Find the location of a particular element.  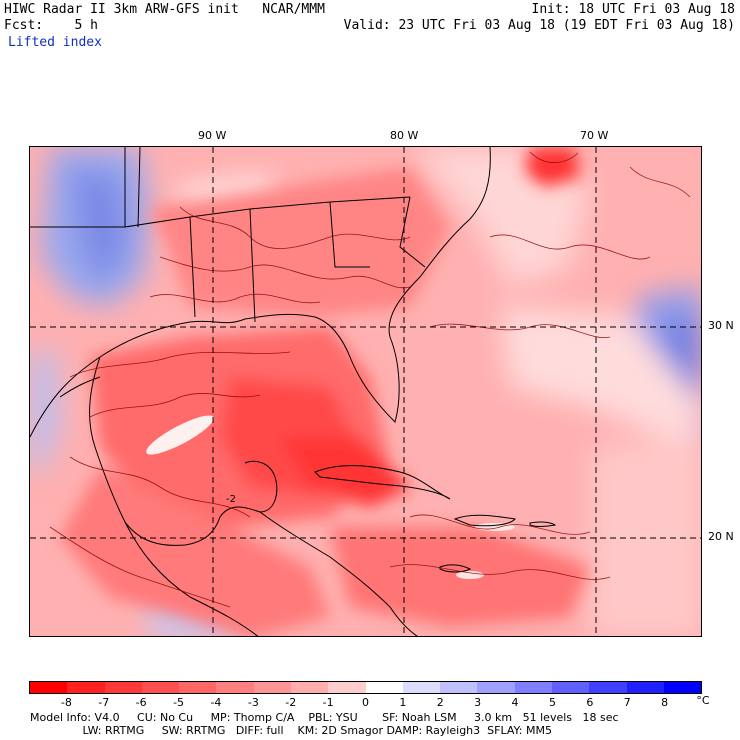

colorbar-tick-label: -6 is located at coordinates (141, 702).